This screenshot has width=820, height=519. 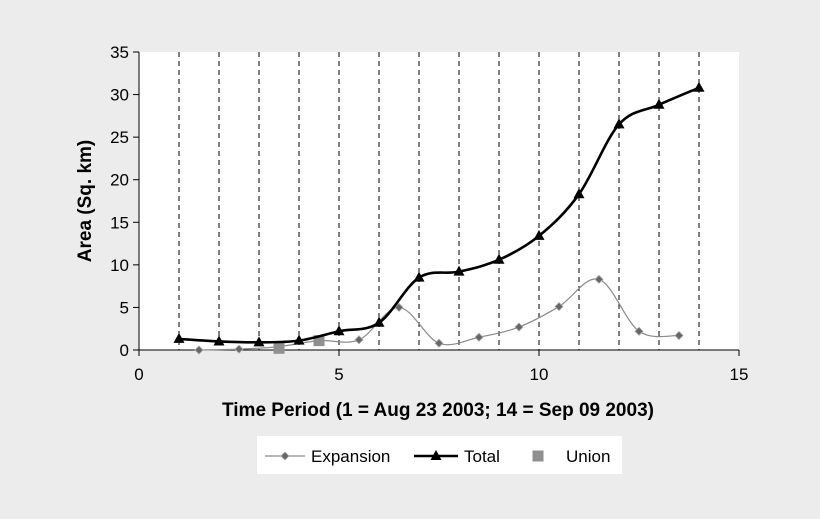 What do you see at coordinates (538, 456) in the screenshot?
I see `legend-marker-union` at bounding box center [538, 456].